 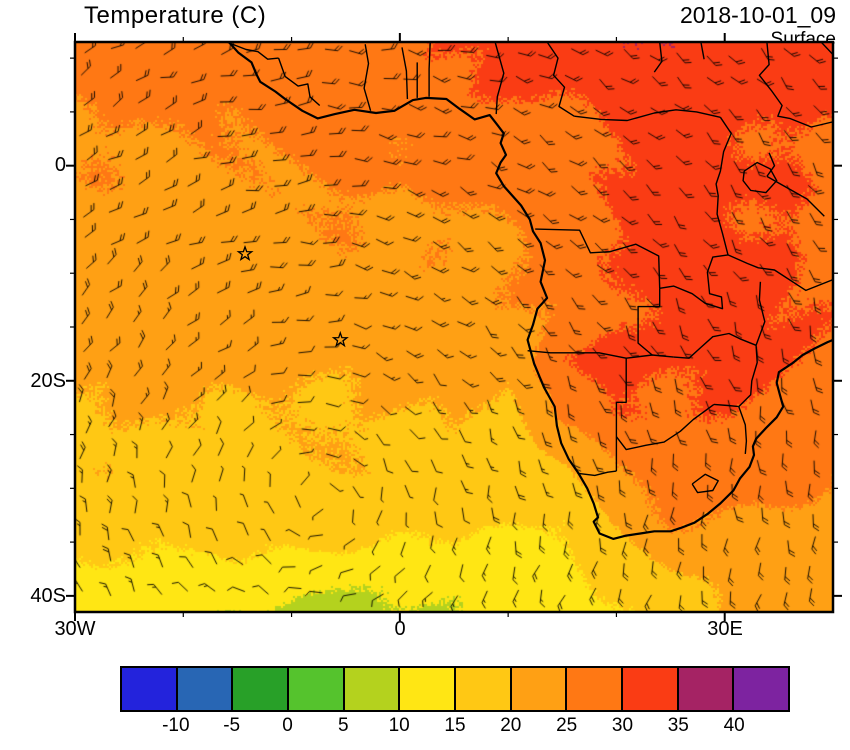 What do you see at coordinates (725, 629) in the screenshot?
I see `x-axis-label-30e: 30E` at bounding box center [725, 629].